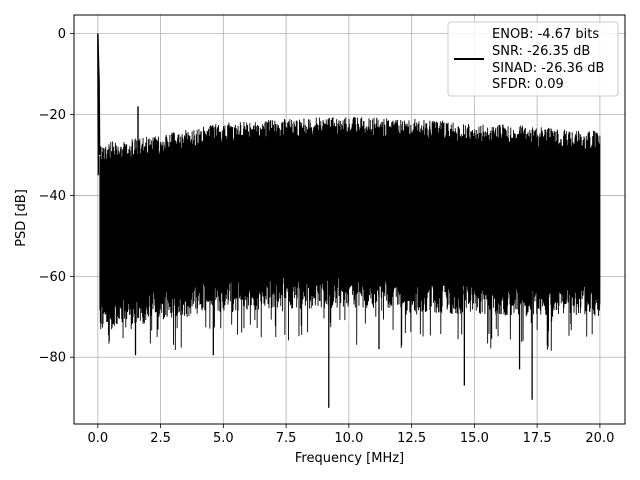  I want to click on legend-line-0: ENOB: -4.67 bits, so click(545, 34).